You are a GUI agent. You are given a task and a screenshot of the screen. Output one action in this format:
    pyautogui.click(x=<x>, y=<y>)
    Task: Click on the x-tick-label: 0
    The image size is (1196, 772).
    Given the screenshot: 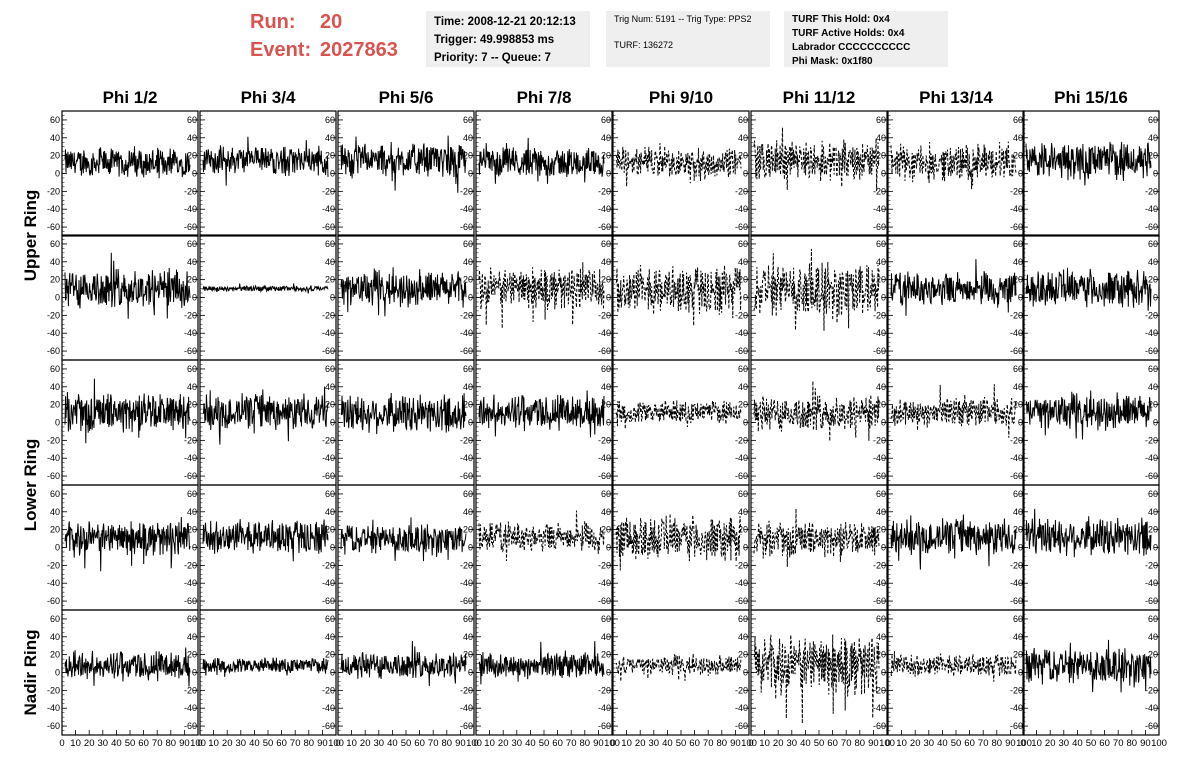 What is the action you would take?
    pyautogui.click(x=750, y=743)
    